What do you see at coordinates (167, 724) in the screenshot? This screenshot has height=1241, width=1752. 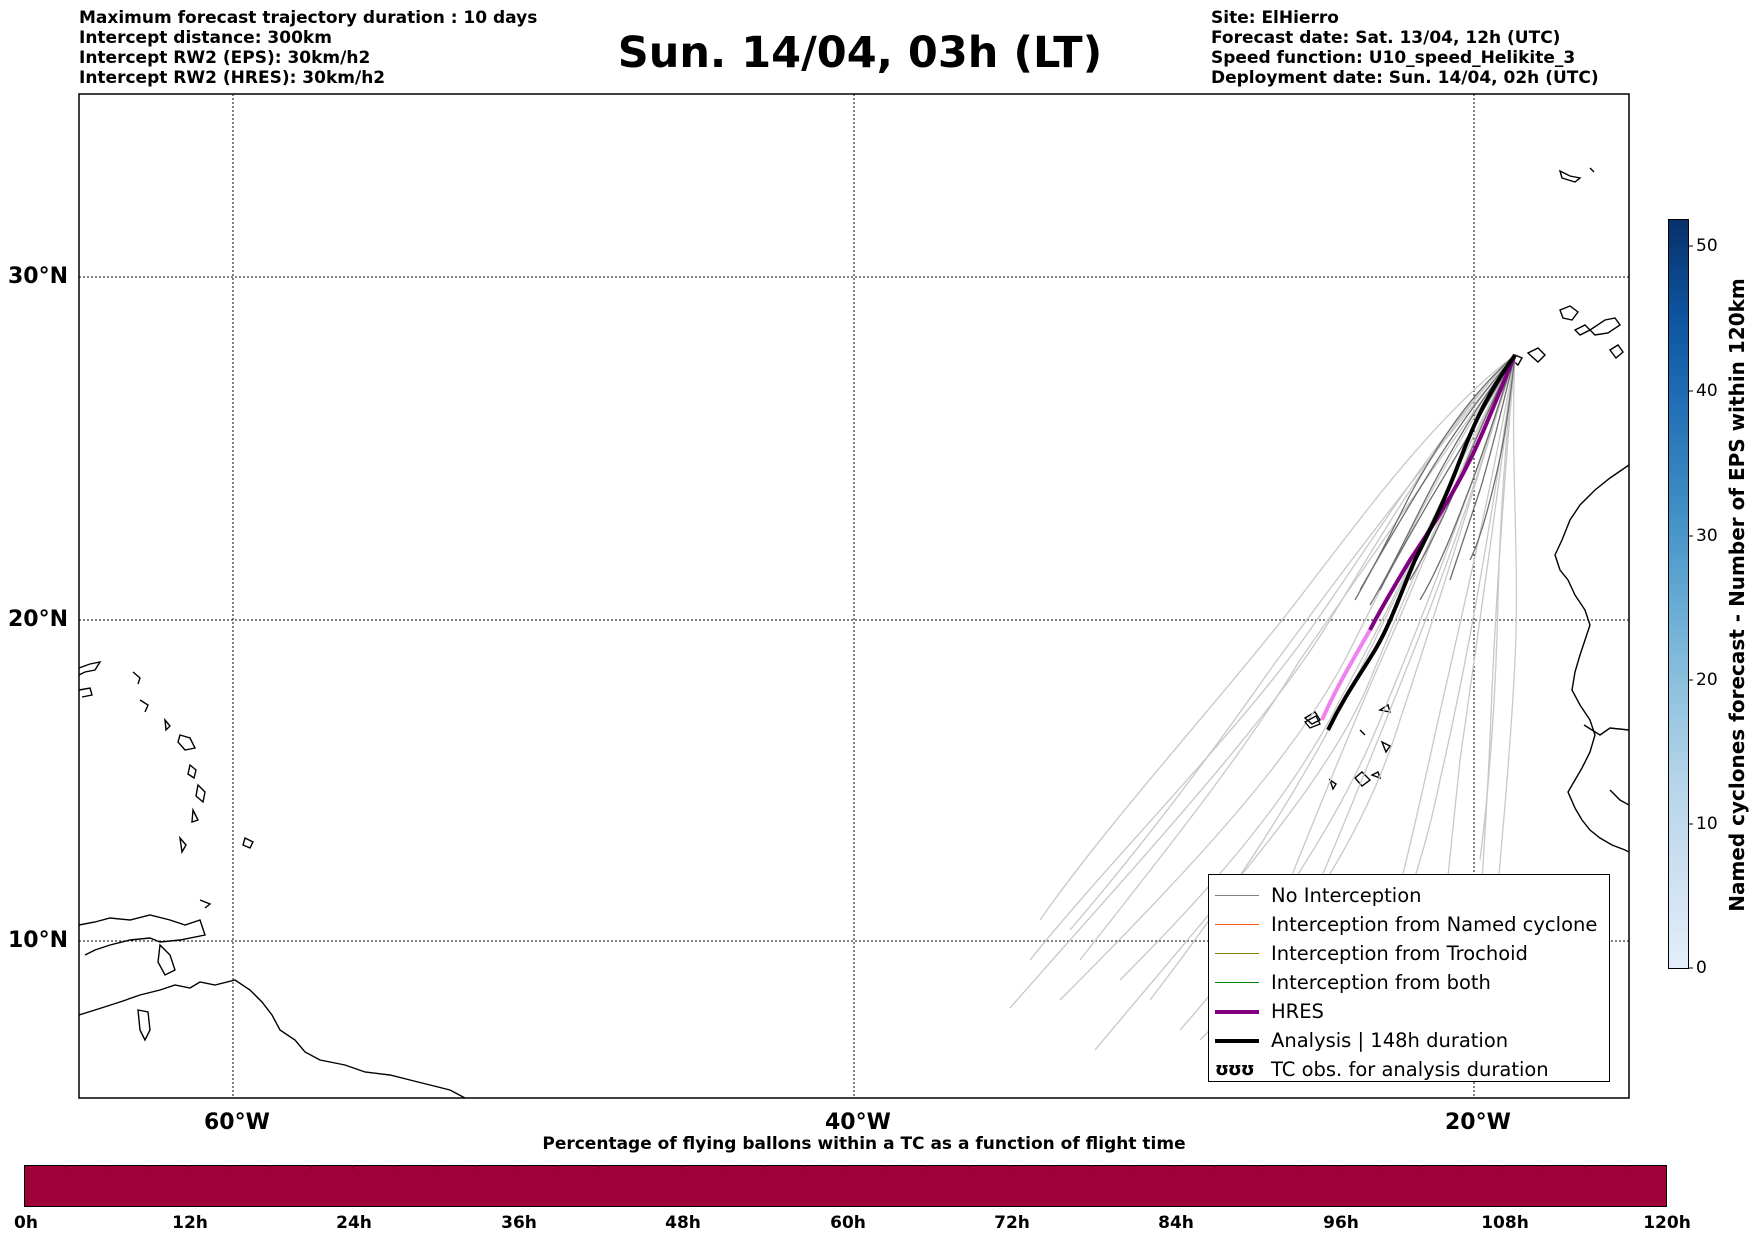 I see `island-c` at bounding box center [167, 724].